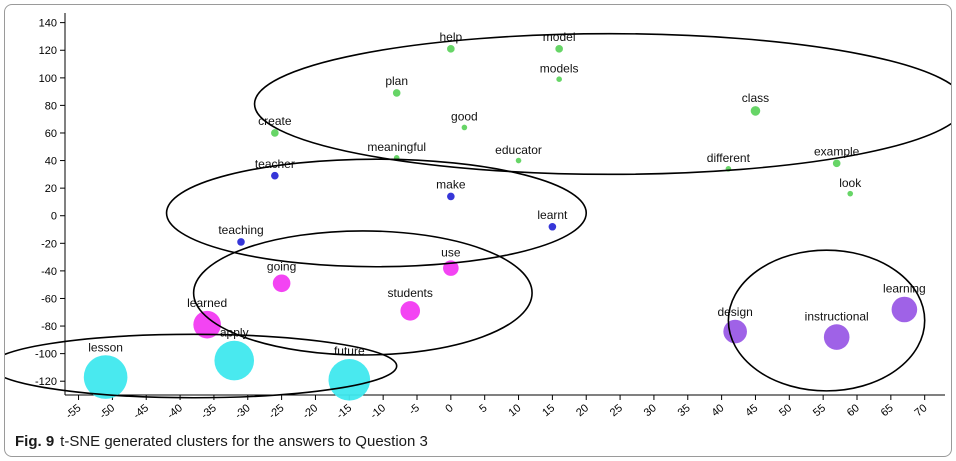 The image size is (956, 461). Describe the element at coordinates (451, 196) in the screenshot. I see `point-make` at that location.